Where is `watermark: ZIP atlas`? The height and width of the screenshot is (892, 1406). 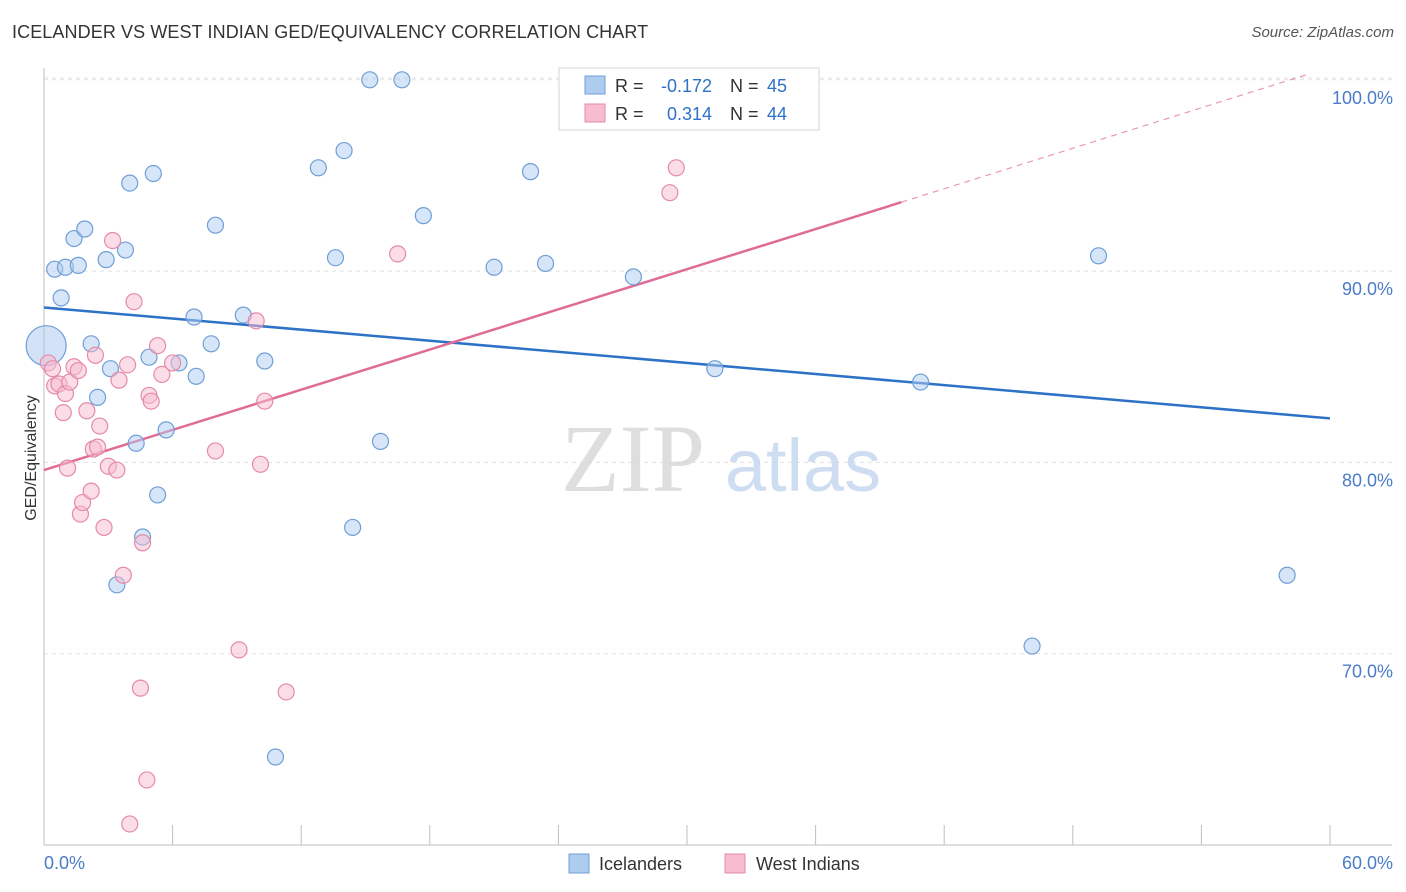 watermark: ZIP atlas is located at coordinates (721, 458).